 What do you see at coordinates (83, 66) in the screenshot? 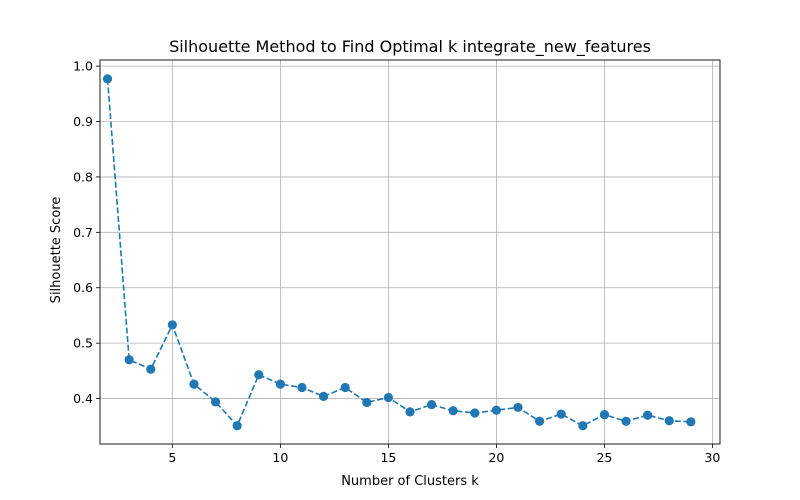
I see `y-tick-label: 1.0` at bounding box center [83, 66].